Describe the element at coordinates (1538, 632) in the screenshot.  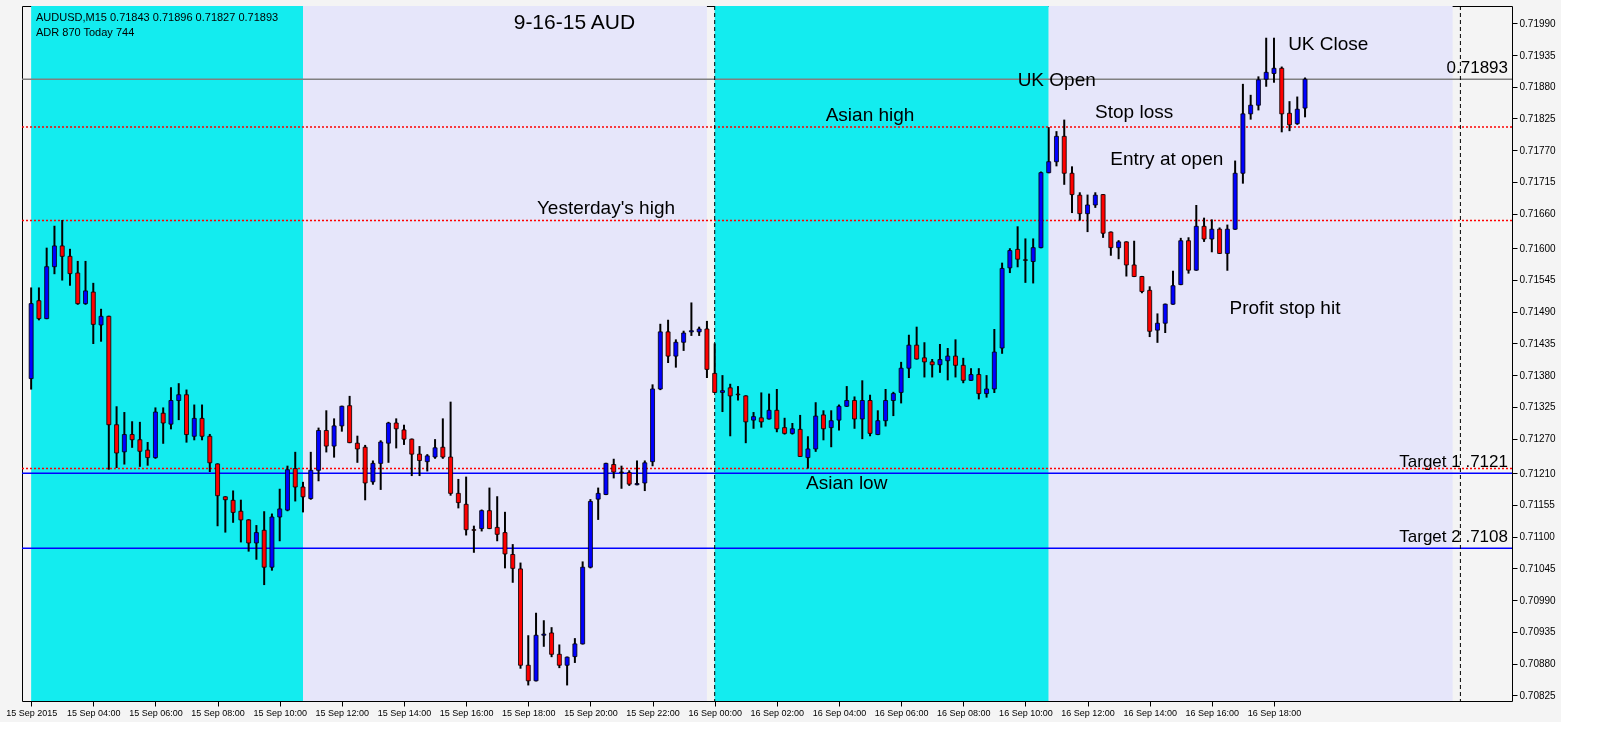
I see `y-tick-label: 0.70935` at that location.